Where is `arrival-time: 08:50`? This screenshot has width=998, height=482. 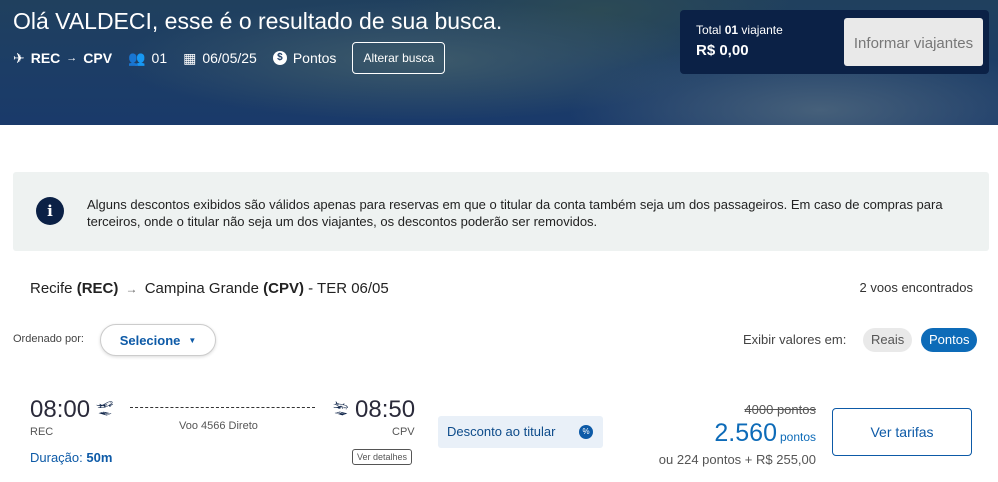
arrival-time: 08:50 is located at coordinates (385, 409).